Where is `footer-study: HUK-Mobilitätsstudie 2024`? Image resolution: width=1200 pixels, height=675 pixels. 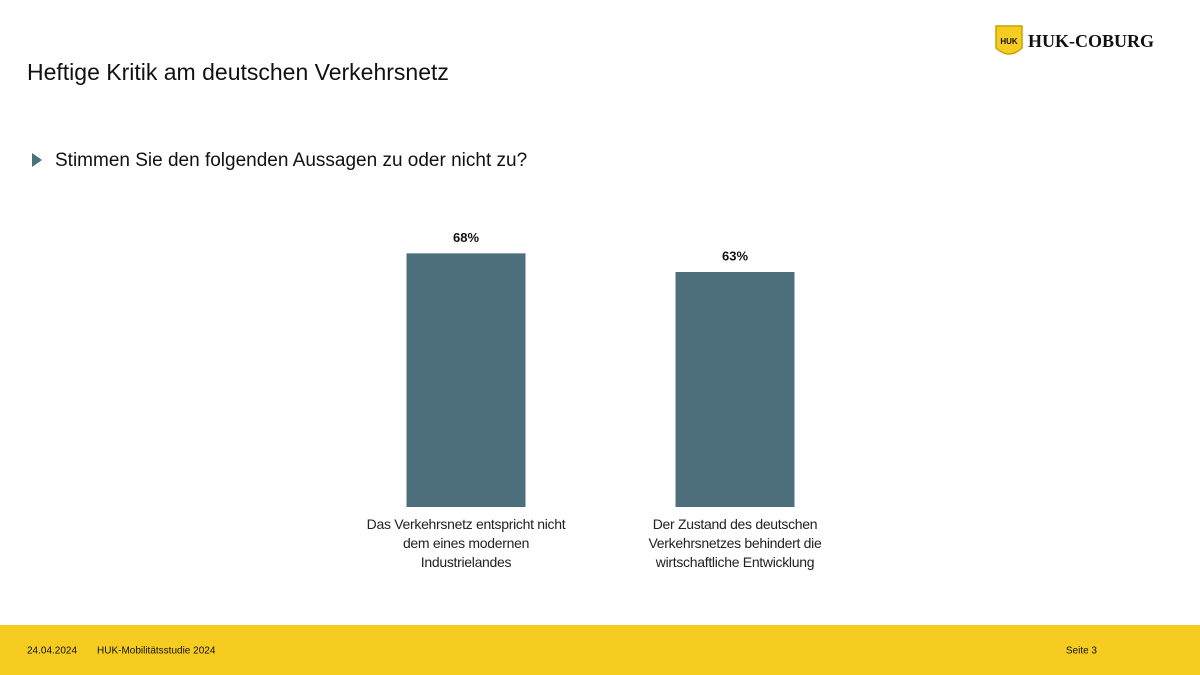 footer-study: HUK-Mobilitätsstudie 2024 is located at coordinates (156, 651).